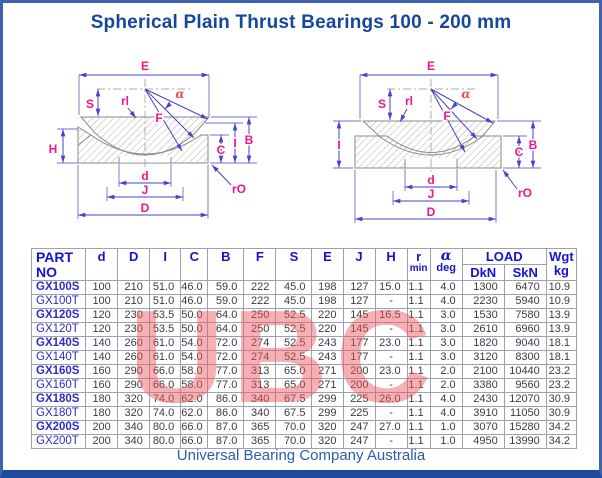  Describe the element at coordinates (58, 357) in the screenshot. I see `part-no-cell: GX140T` at that location.